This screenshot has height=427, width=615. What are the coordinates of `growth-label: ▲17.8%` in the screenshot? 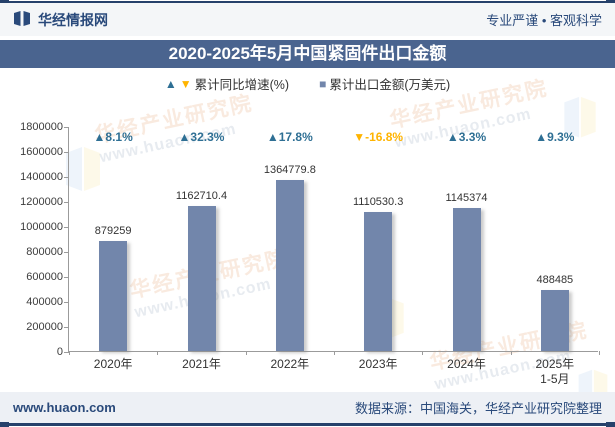 It's located at (289, 137).